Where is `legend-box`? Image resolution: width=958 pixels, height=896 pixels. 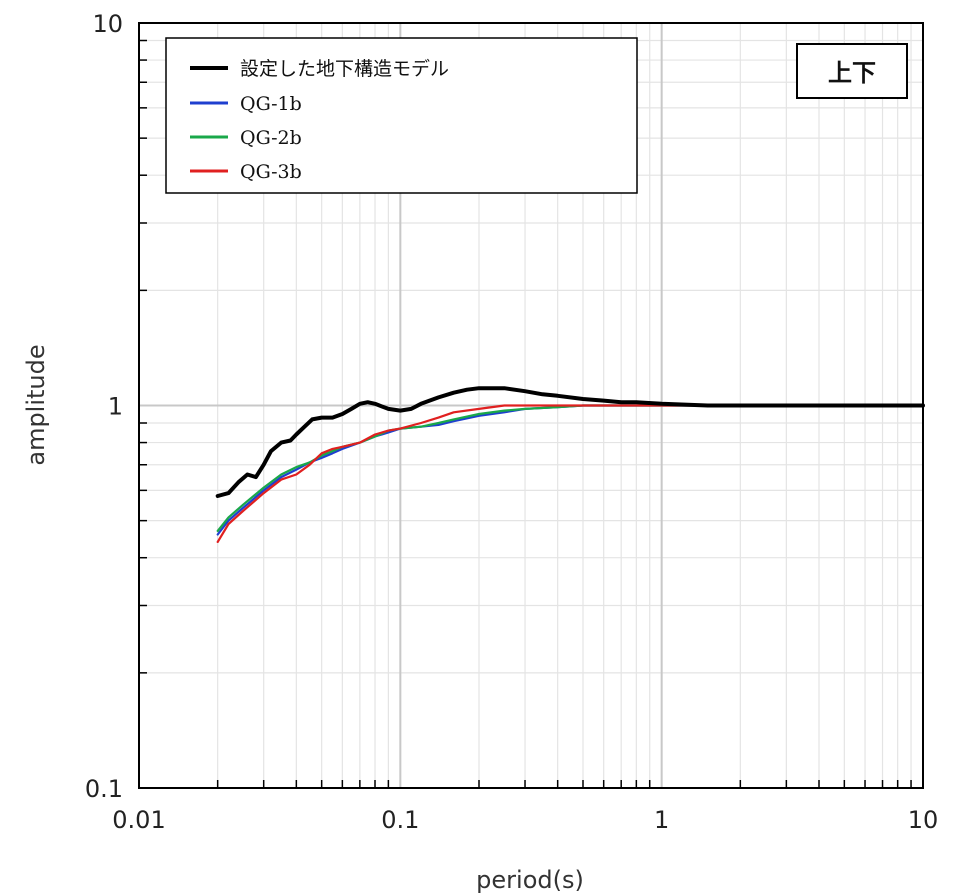
legend-box is located at coordinates (401, 115).